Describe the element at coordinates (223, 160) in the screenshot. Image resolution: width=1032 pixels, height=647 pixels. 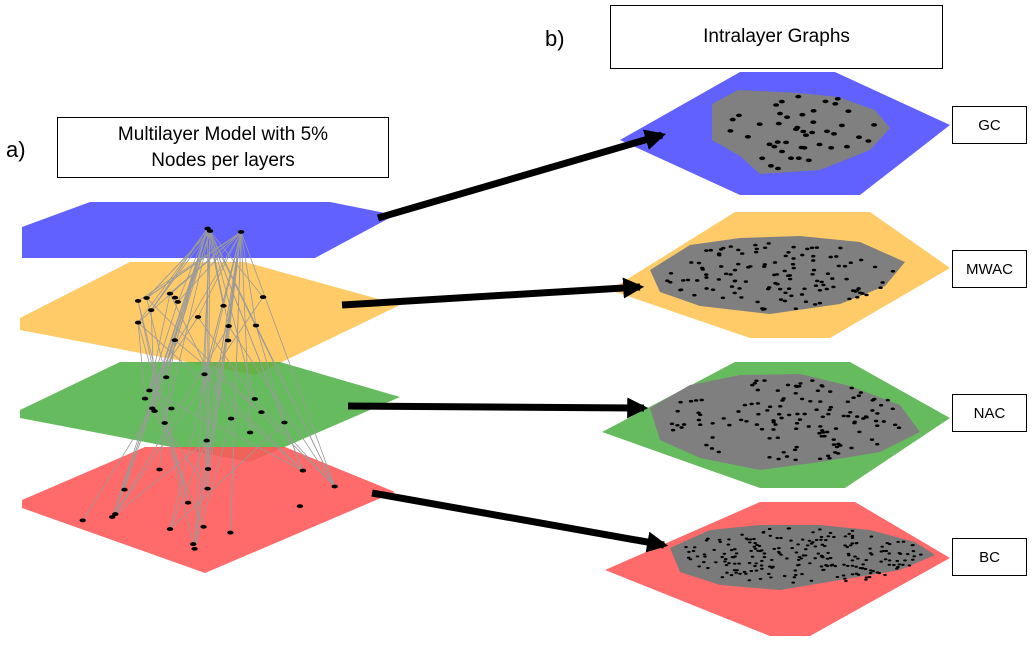
I see `panel-a-title-line2: Nodes per layers` at that location.